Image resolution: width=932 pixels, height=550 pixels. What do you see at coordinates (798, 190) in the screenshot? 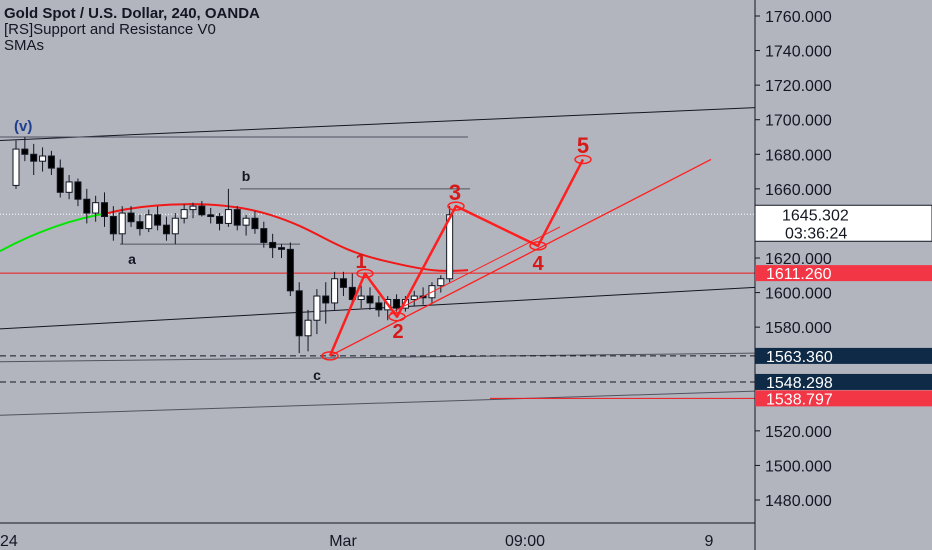
I see `y-tick-label: 1660.000` at bounding box center [798, 190].